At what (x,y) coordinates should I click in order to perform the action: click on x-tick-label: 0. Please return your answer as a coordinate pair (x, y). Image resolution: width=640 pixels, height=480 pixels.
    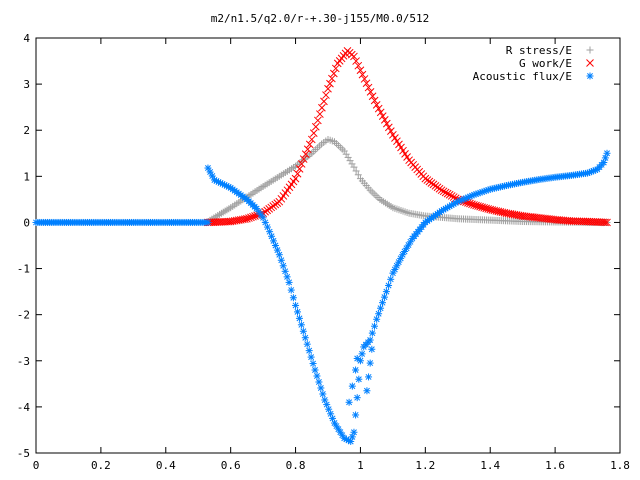
    Looking at the image, I should click on (36, 465).